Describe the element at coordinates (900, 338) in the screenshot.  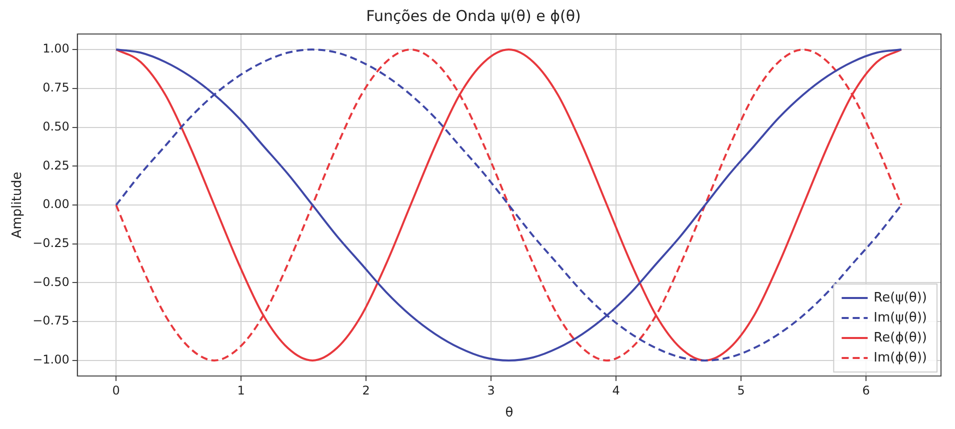
I see `legend-label: Re(ϕ(θ))` at that location.